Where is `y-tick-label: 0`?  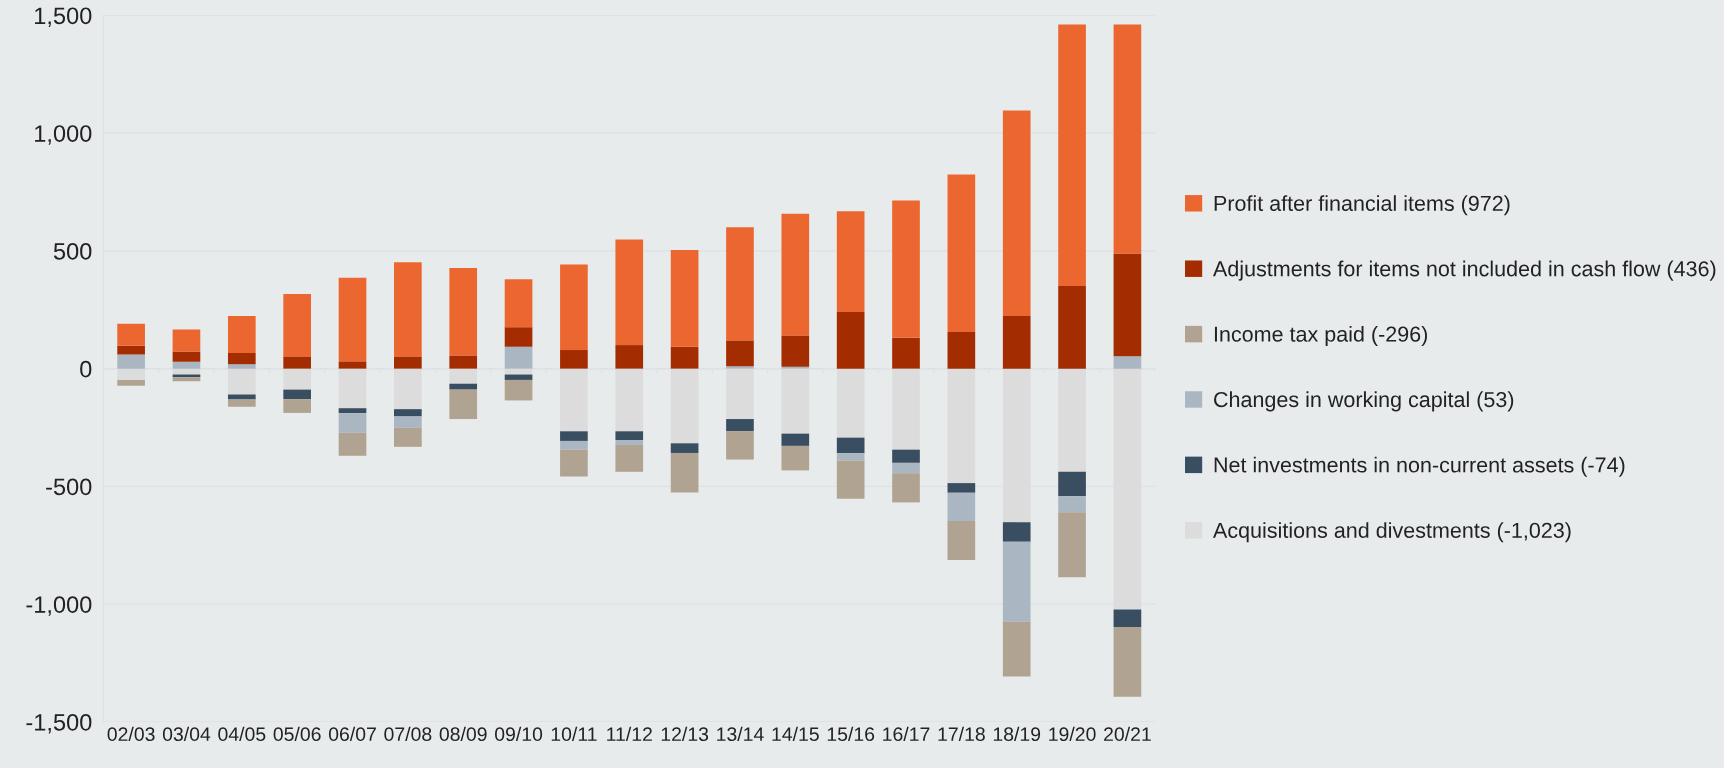
y-tick-label: 0 is located at coordinates (86, 369).